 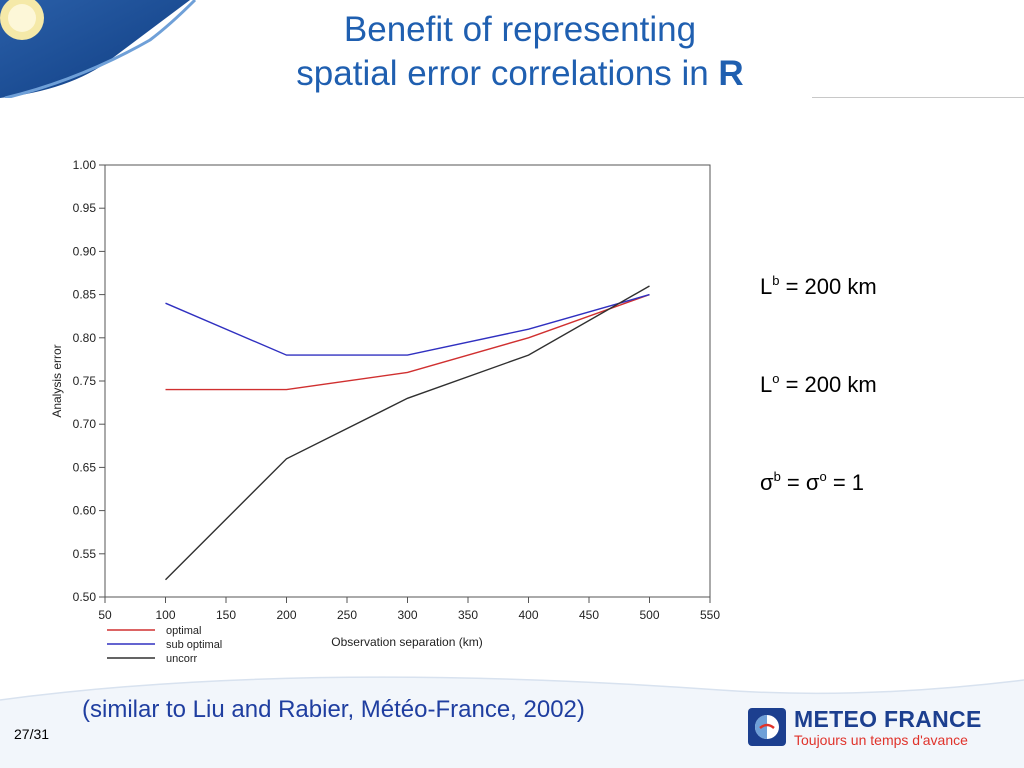 I want to click on y-tick-label: 0.50, so click(x=85, y=597).